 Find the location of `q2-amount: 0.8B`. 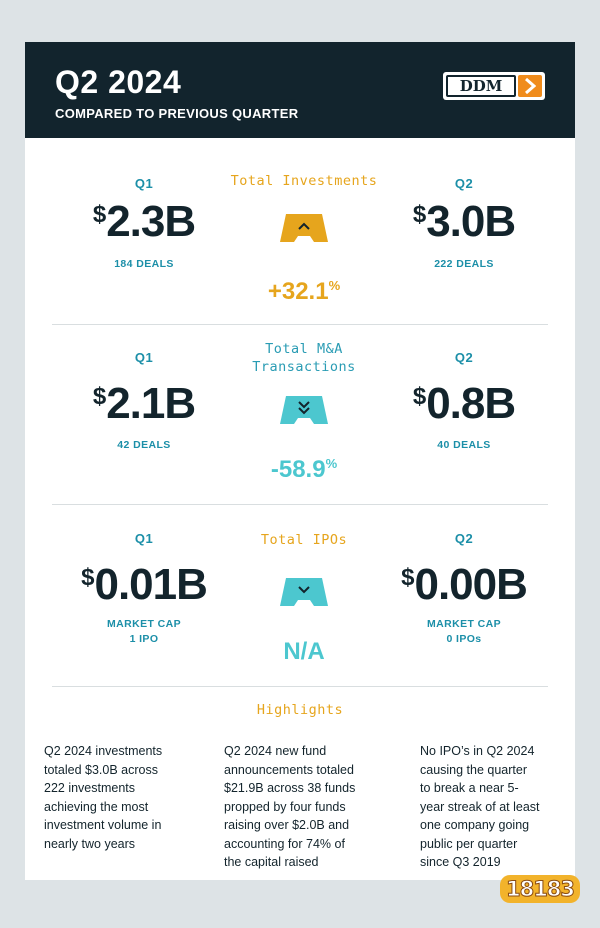

q2-amount: 0.8B is located at coordinates (471, 403).